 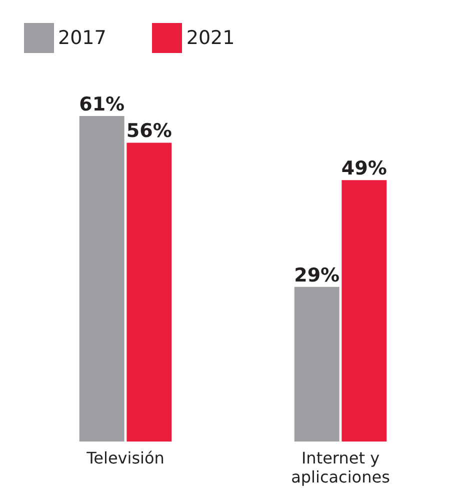 I want to click on x-tick-label: Internet y aplicaciones, so click(x=340, y=467).